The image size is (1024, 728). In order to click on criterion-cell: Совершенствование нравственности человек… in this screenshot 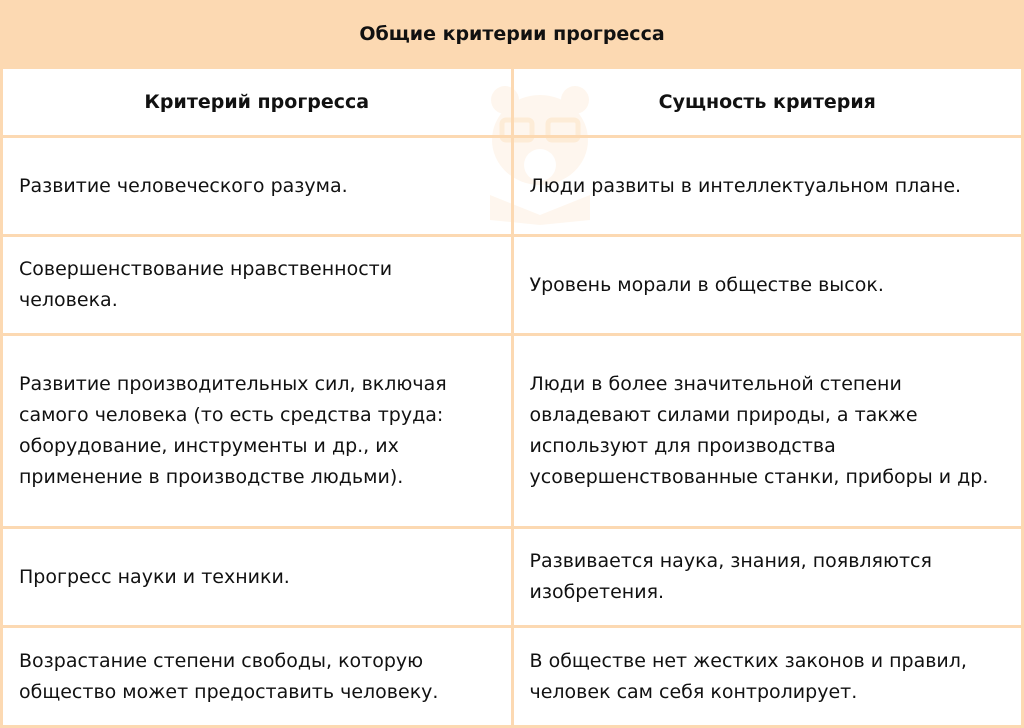, I will do `click(257, 285)`.